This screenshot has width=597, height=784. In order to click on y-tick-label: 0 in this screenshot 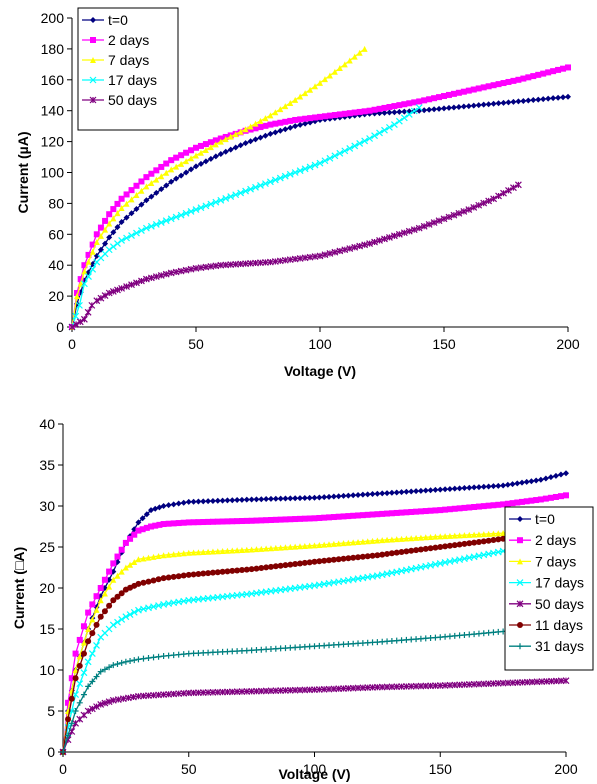, I will do `click(51, 752)`.